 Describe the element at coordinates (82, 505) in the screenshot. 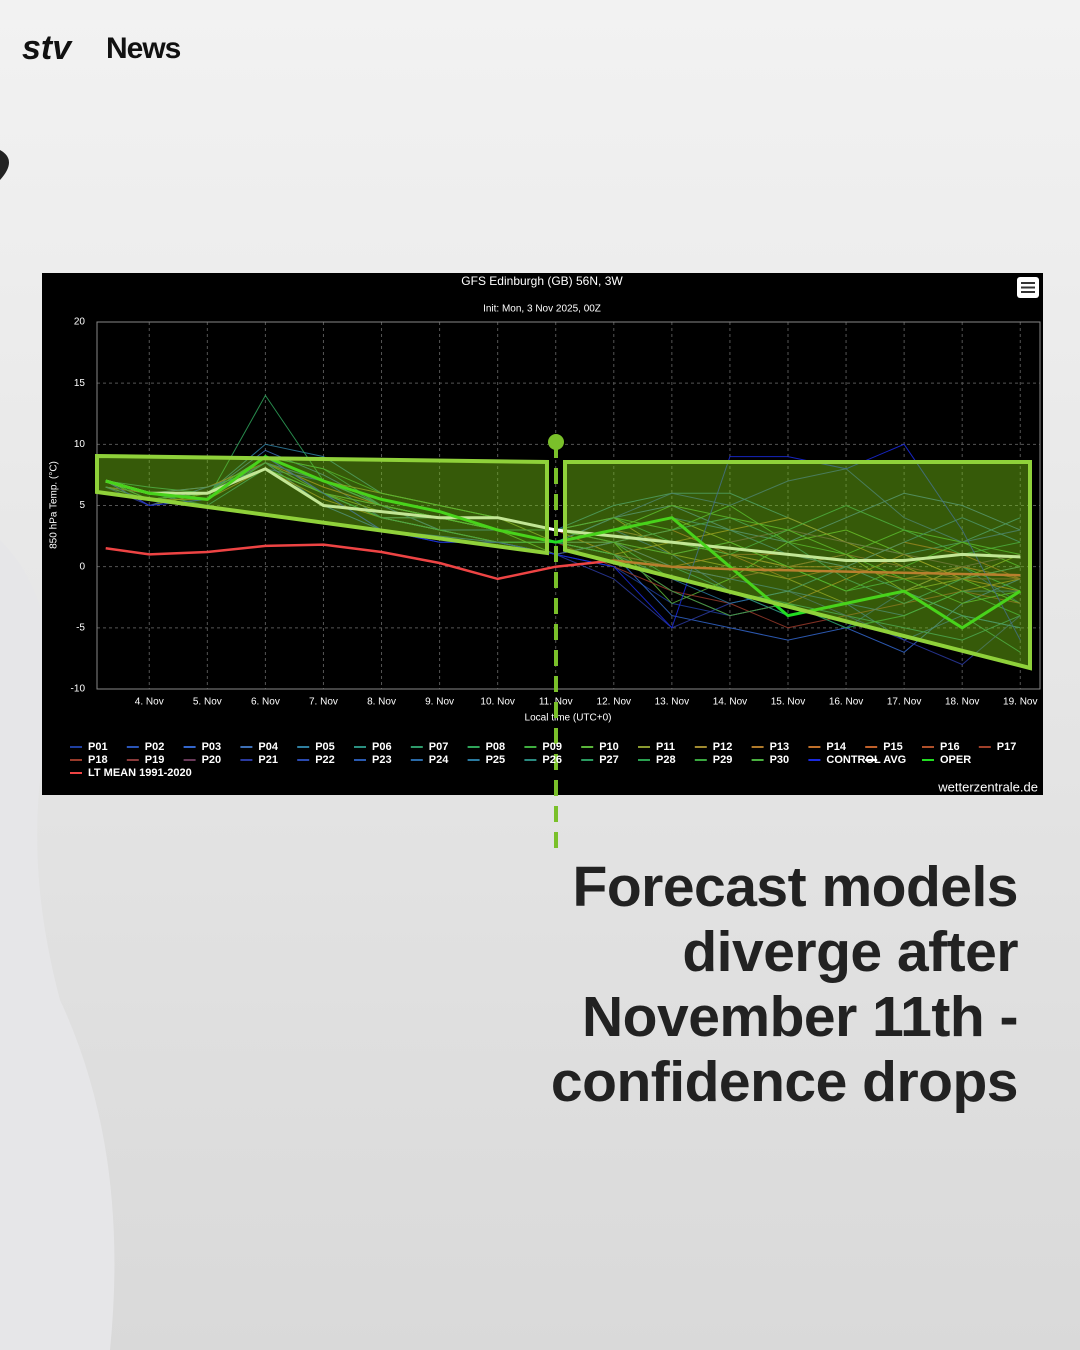

I see `y-tick-label: 5` at that location.